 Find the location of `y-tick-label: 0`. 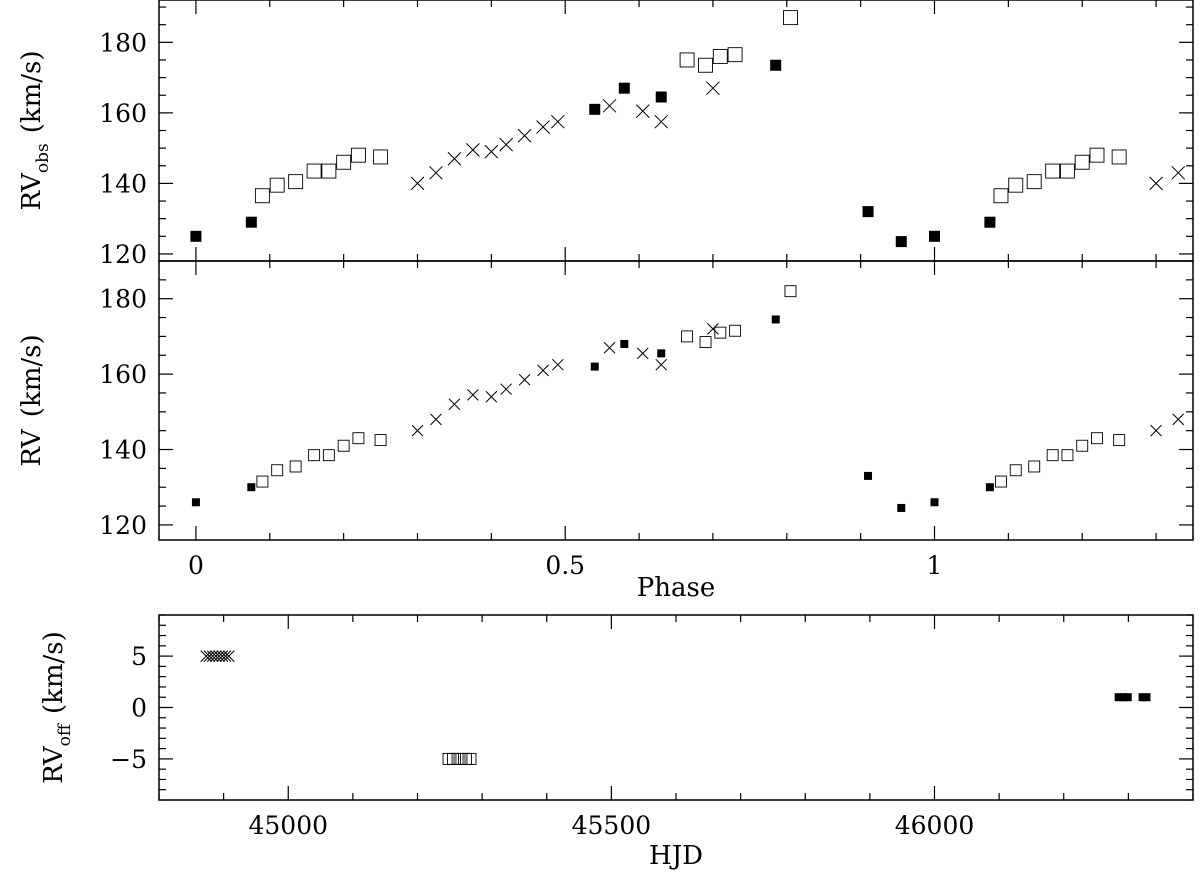

y-tick-label: 0 is located at coordinates (139, 708).